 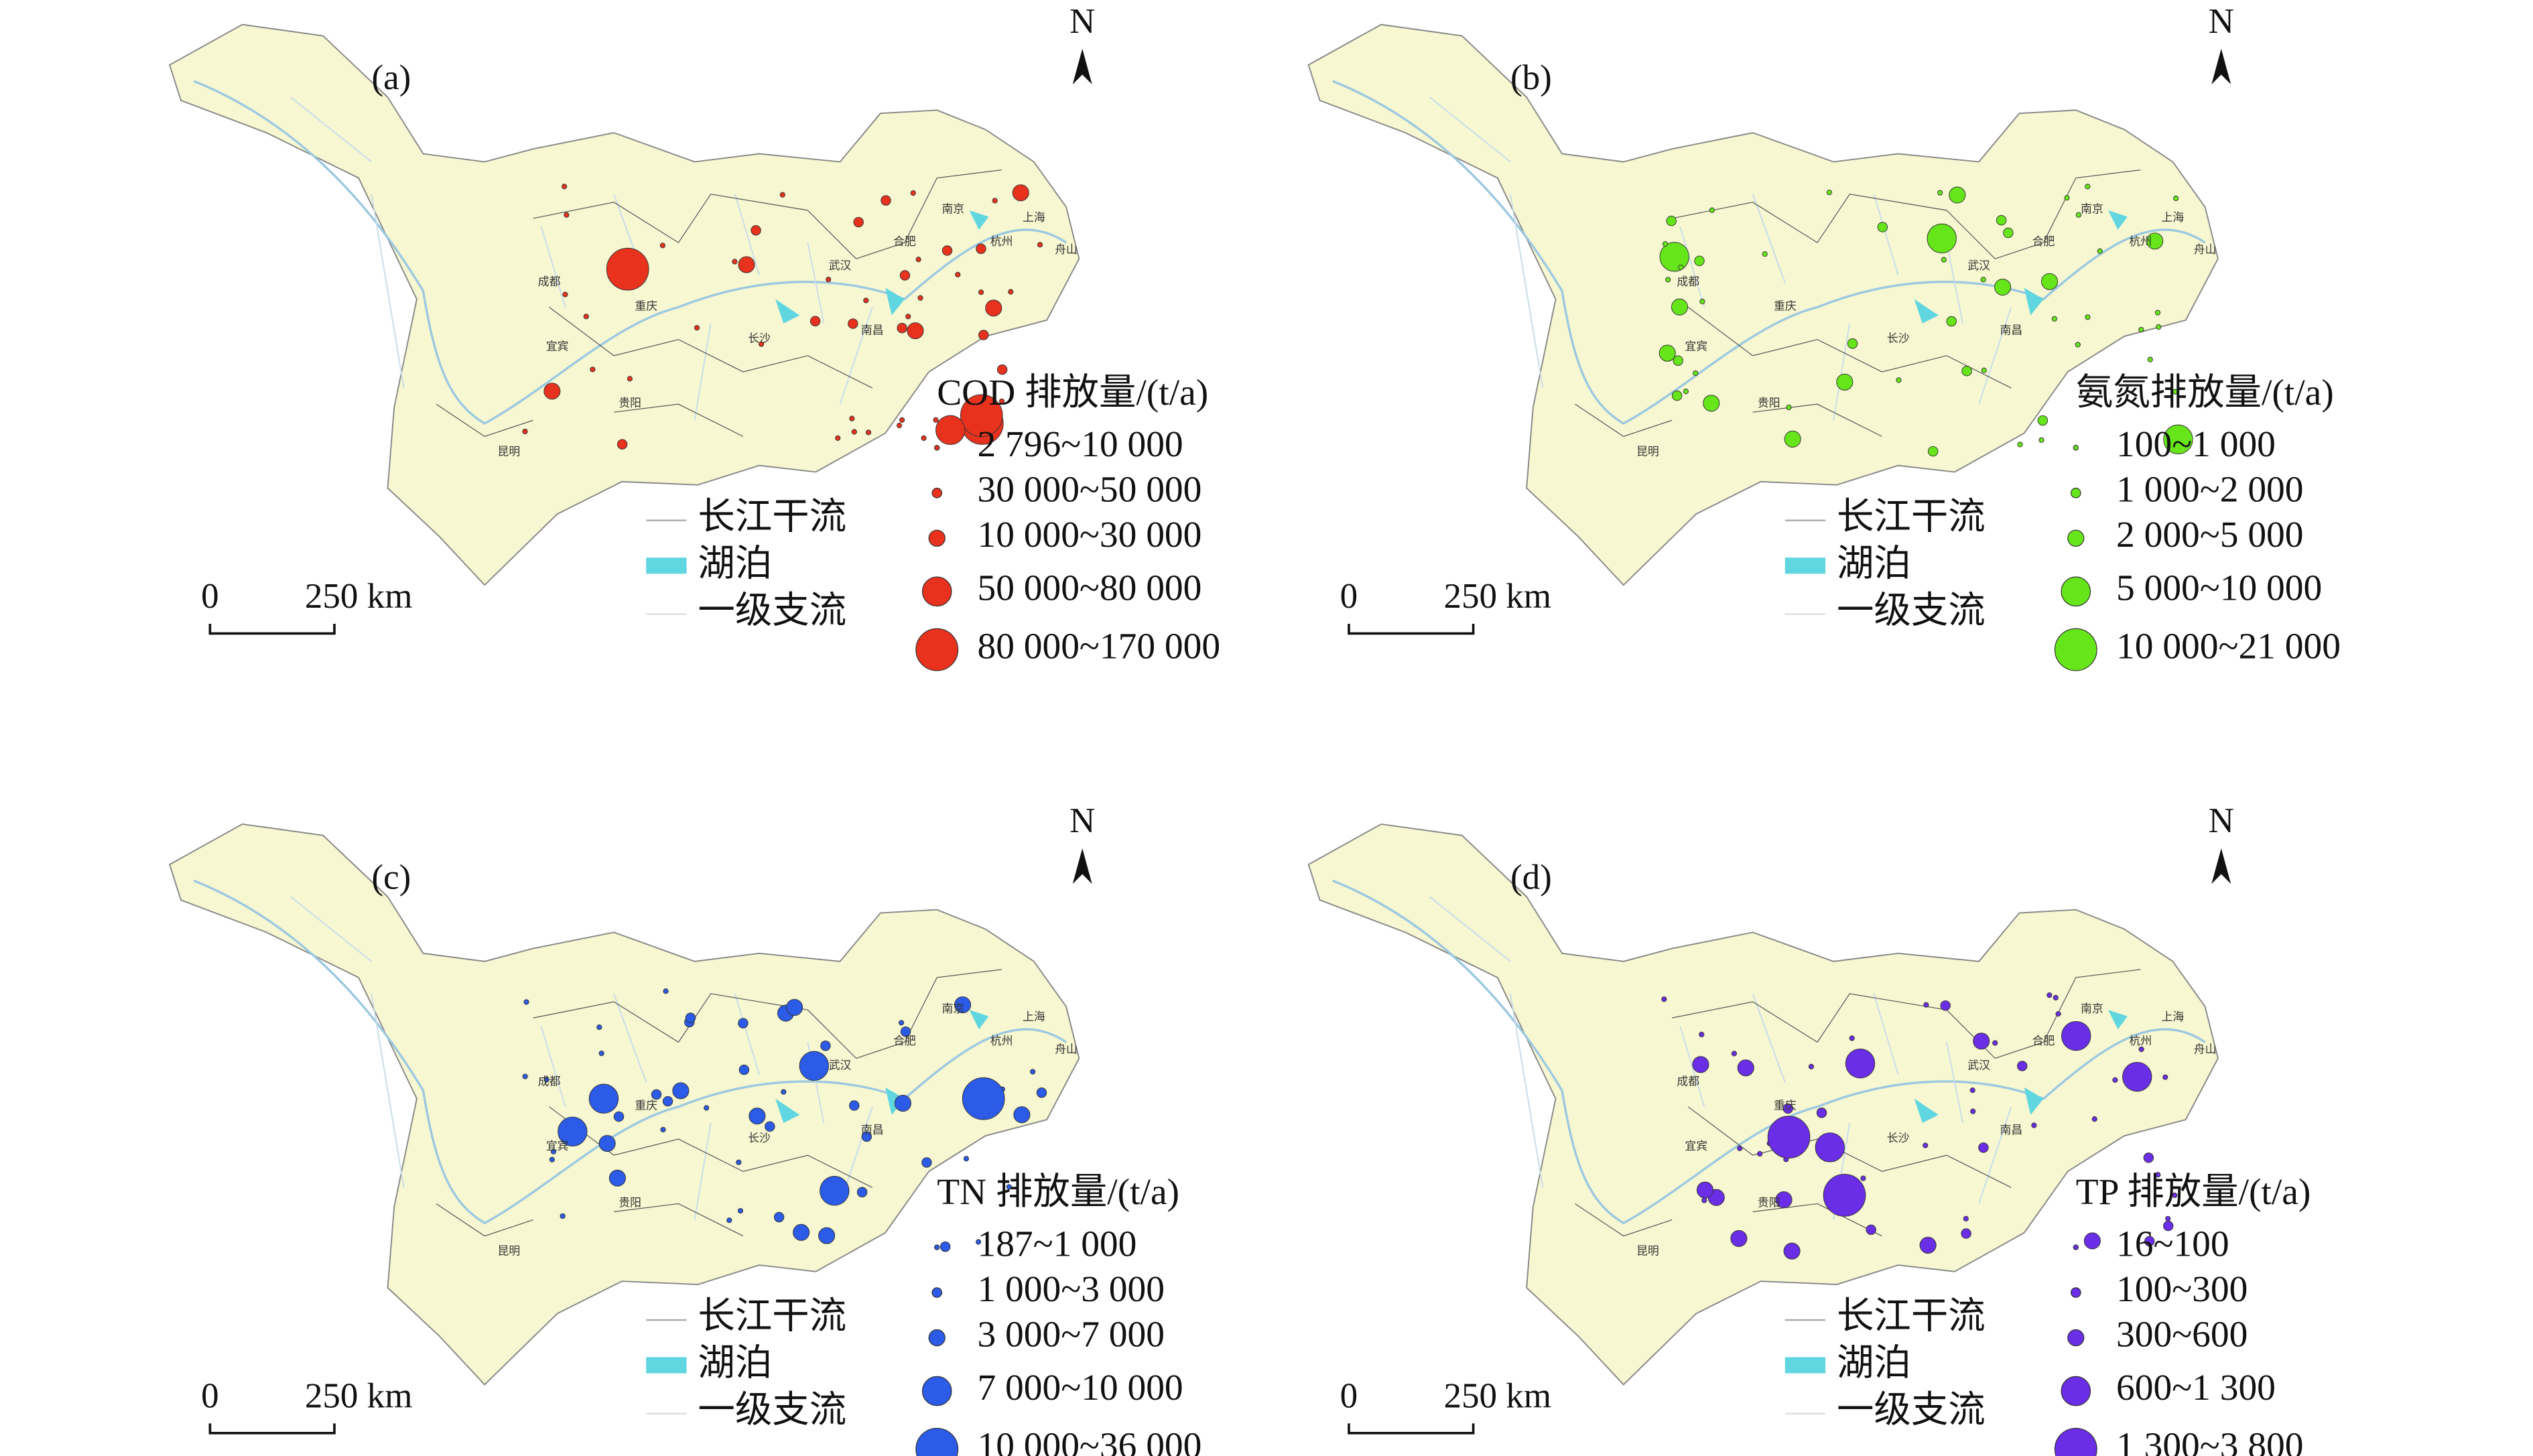 I want to click on base-legend-label: 湖泊, so click(x=735, y=563).